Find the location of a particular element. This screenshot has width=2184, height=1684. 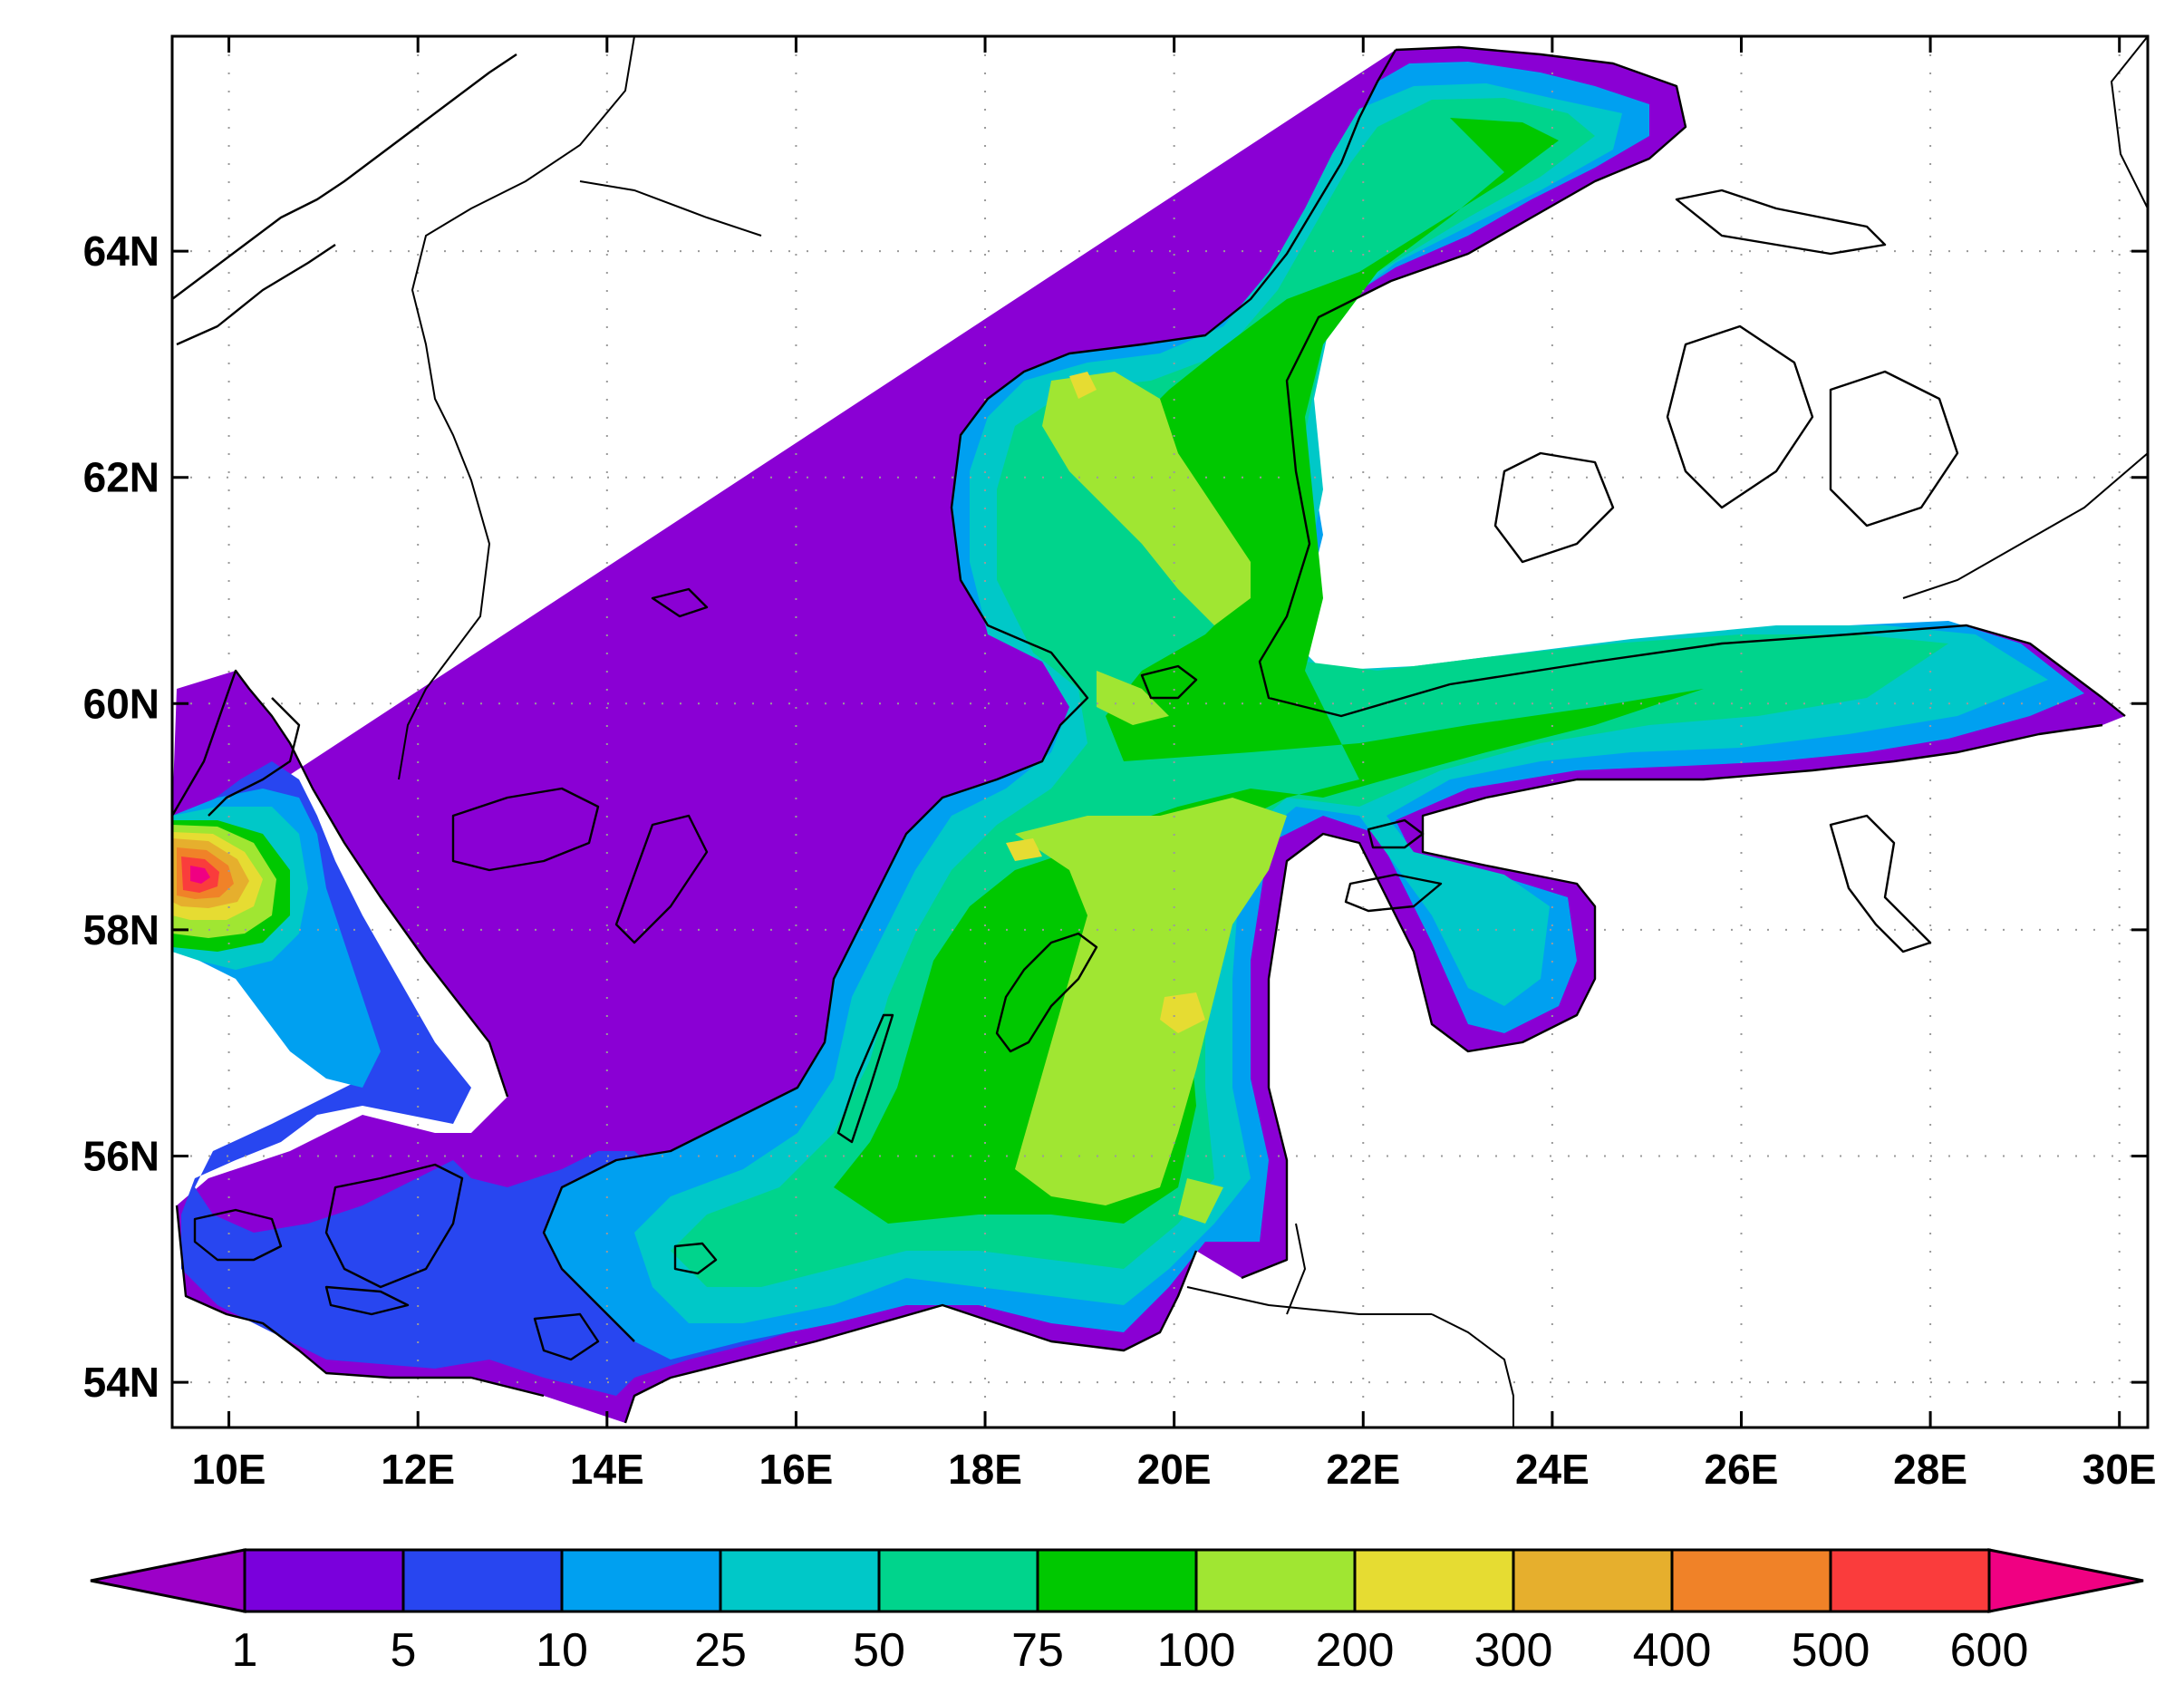

lat-tick-label: 60N is located at coordinates (121, 703).